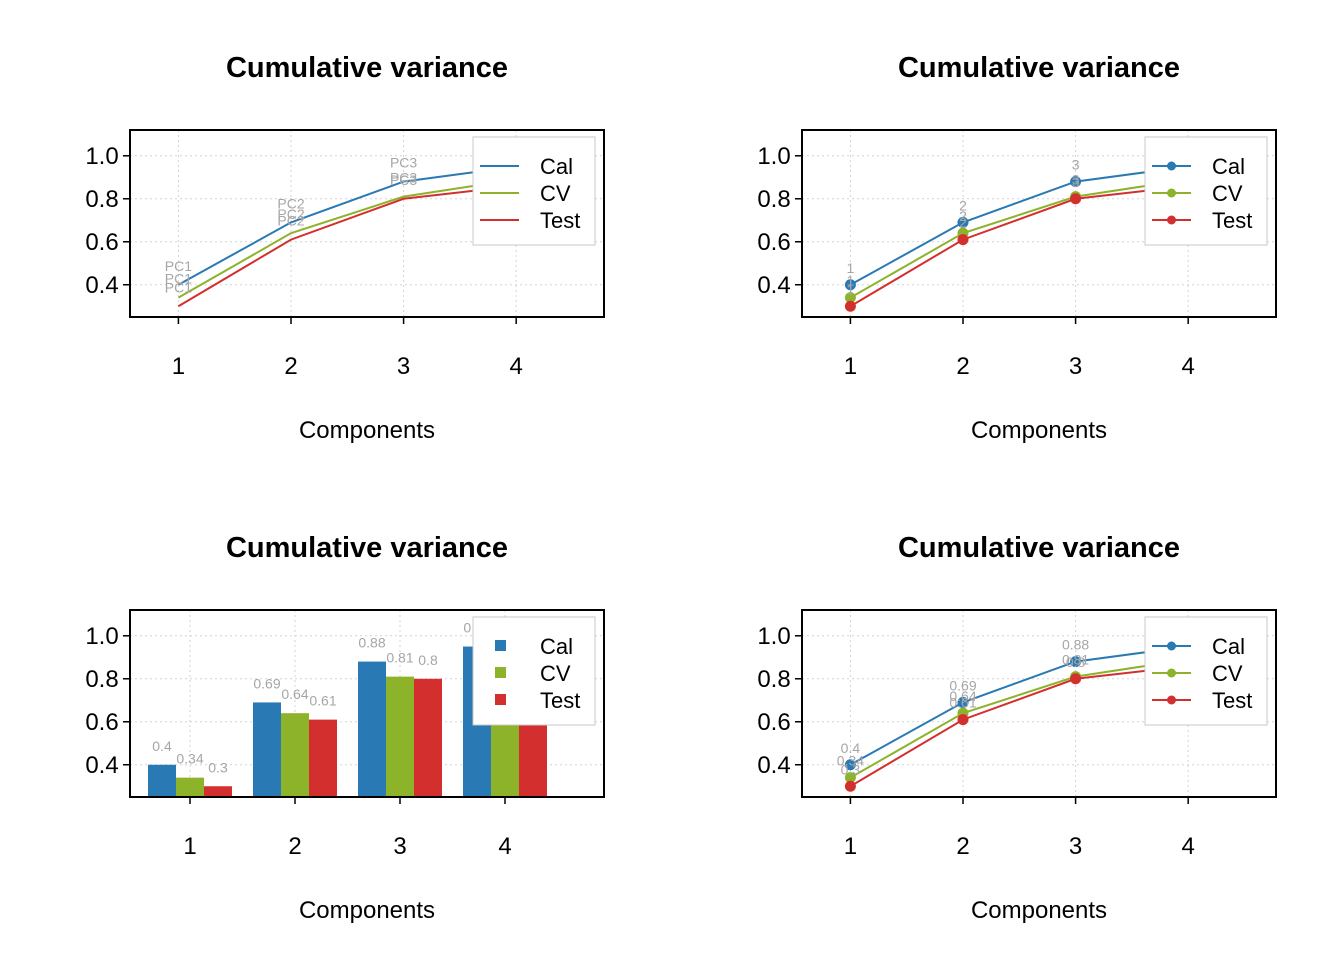 The height and width of the screenshot is (960, 1344). Describe the element at coordinates (851, 268) in the screenshot. I see `data-label: 1` at that location.